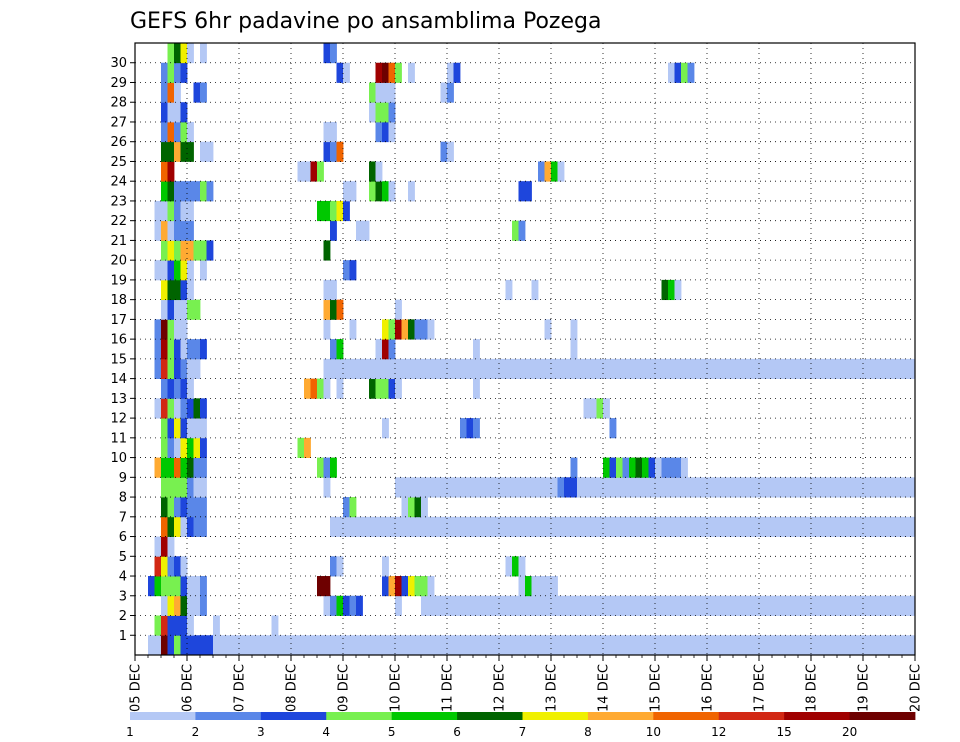  I want to click on y-tick-label: 29, so click(118, 83).